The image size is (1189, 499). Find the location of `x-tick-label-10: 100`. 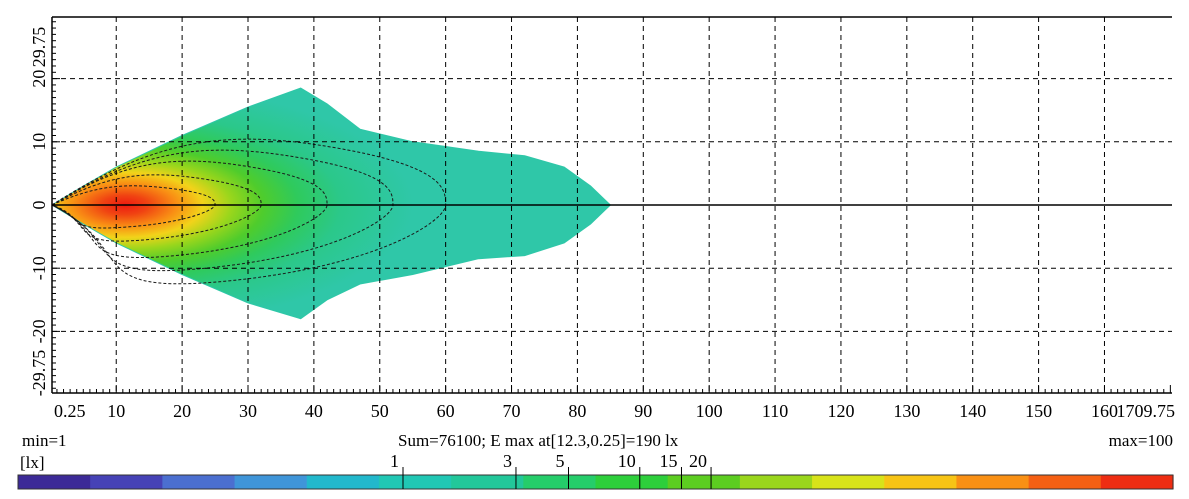

x-tick-label-10: 100 is located at coordinates (709, 411).